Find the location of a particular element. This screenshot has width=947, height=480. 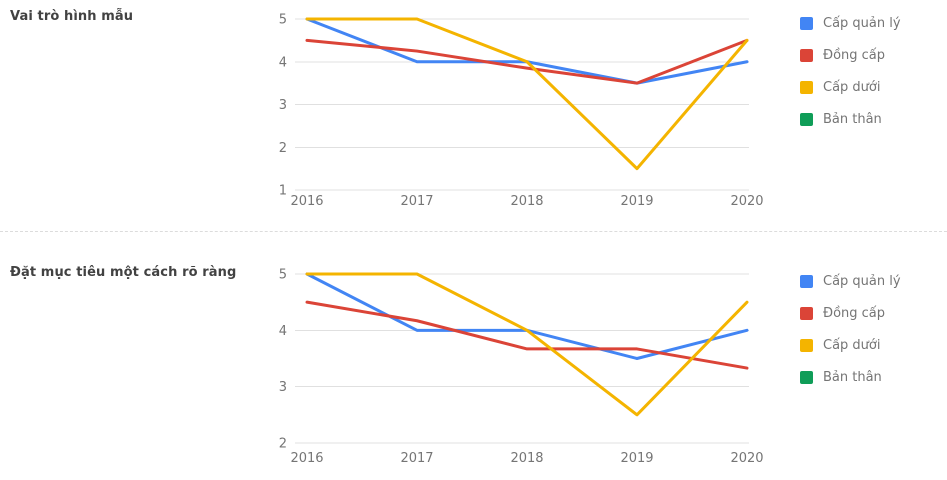

chart-legend-top: Cấp quản lý Đồng cấp Cấp dưới Bản thân is located at coordinates (872, 71).